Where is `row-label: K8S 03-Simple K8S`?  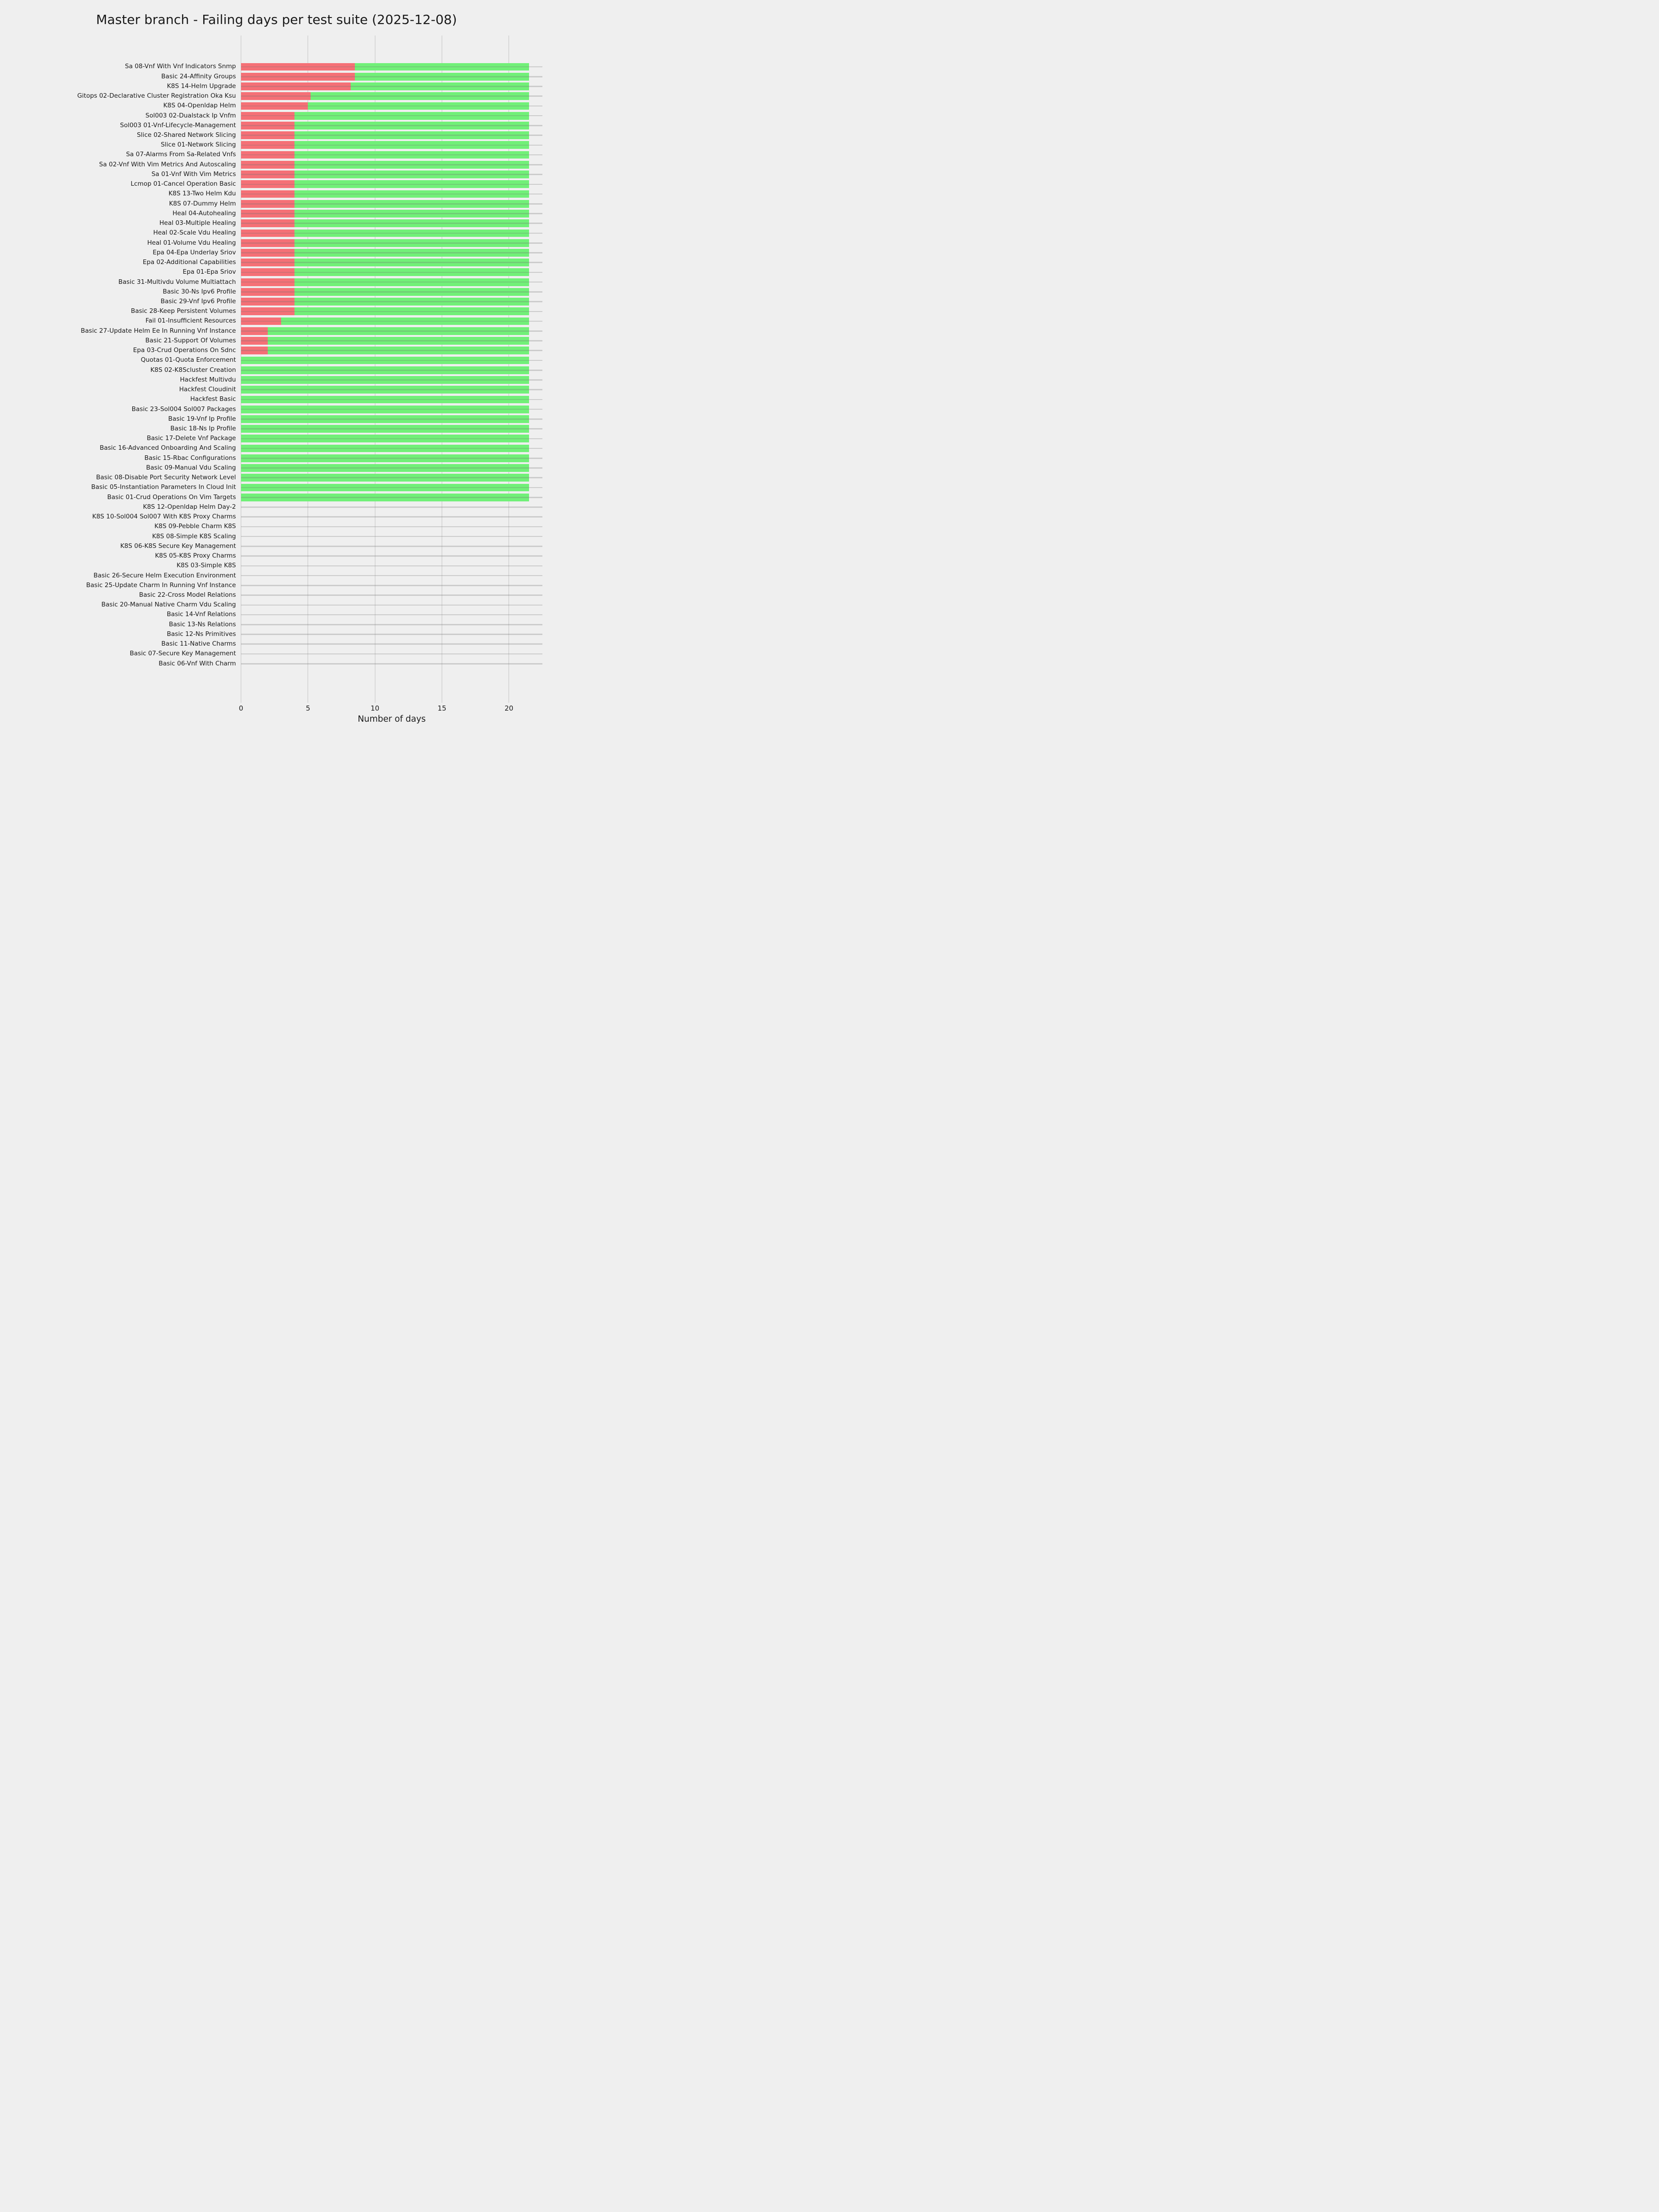 row-label: K8S 03-Simple K8S is located at coordinates (206, 566).